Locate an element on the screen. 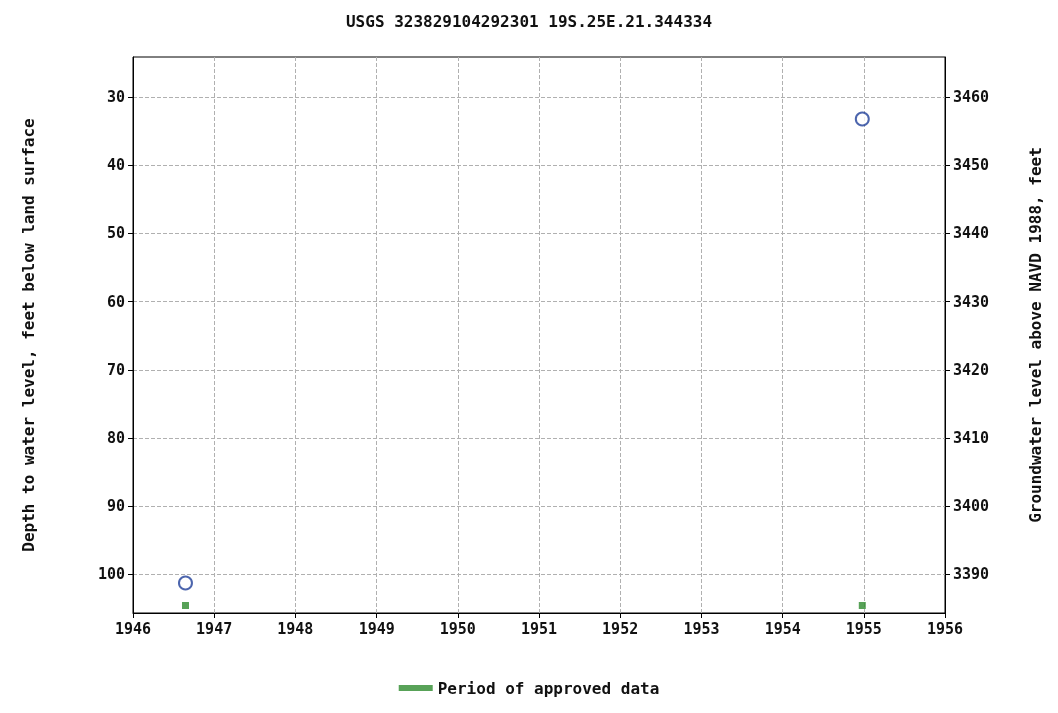  y2-tick-label: 3430 is located at coordinates (971, 301).